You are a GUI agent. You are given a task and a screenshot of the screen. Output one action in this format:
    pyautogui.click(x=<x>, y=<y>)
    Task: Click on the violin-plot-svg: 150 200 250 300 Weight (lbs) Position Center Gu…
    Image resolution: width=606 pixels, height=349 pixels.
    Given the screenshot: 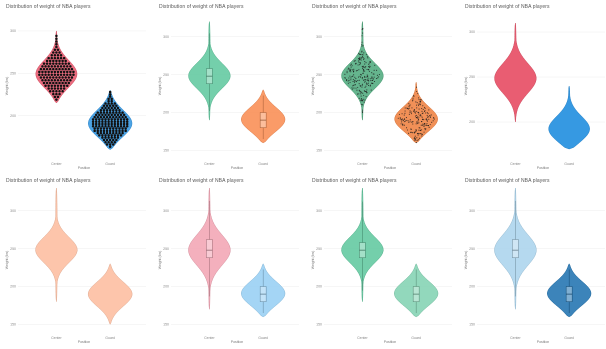 What is the action you would take?
    pyautogui.click(x=381, y=265)
    